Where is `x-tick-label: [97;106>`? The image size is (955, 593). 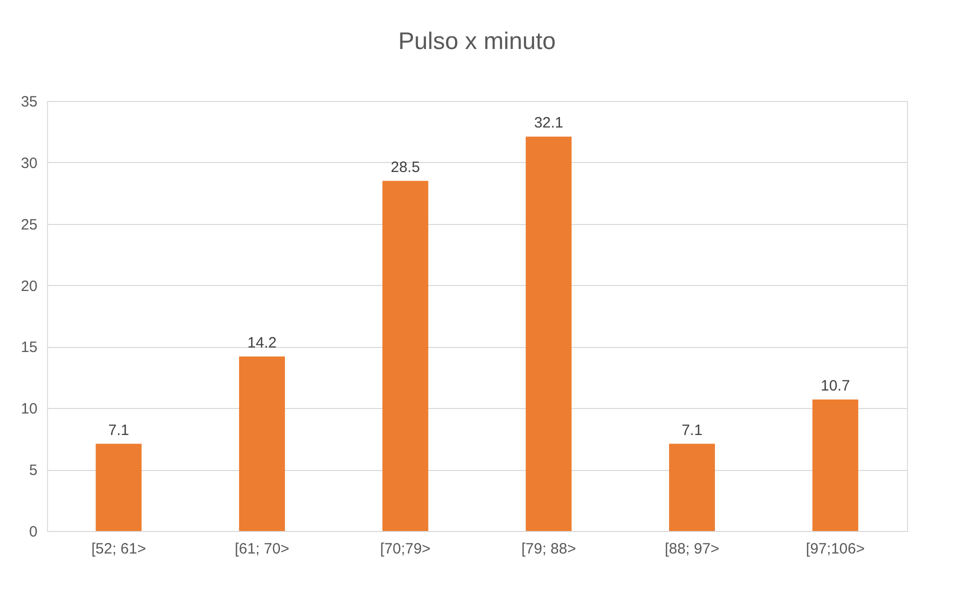
x-tick-label: [97;106> is located at coordinates (835, 549).